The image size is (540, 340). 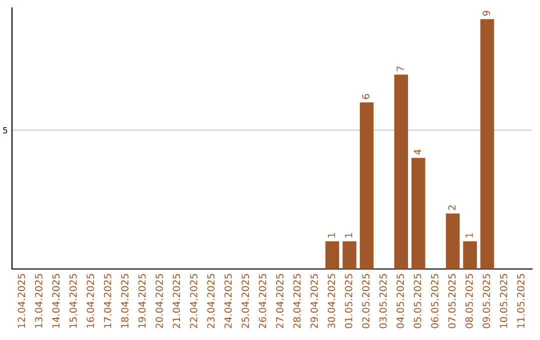 What do you see at coordinates (176, 301) in the screenshot?
I see `x-tick-label: 21.04.2025` at bounding box center [176, 301].